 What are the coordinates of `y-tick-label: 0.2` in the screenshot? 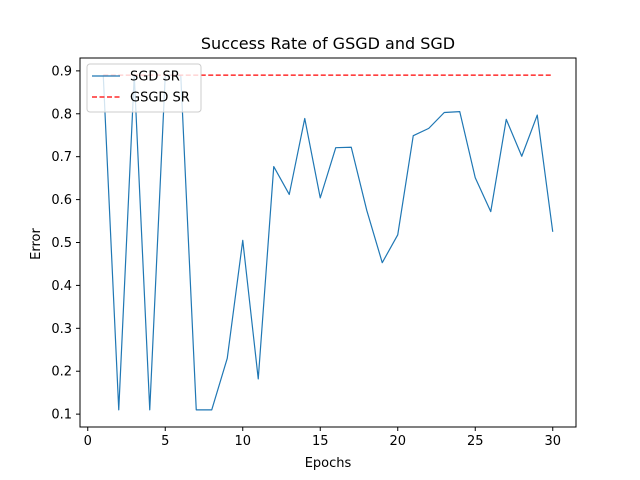 It's located at (61, 372).